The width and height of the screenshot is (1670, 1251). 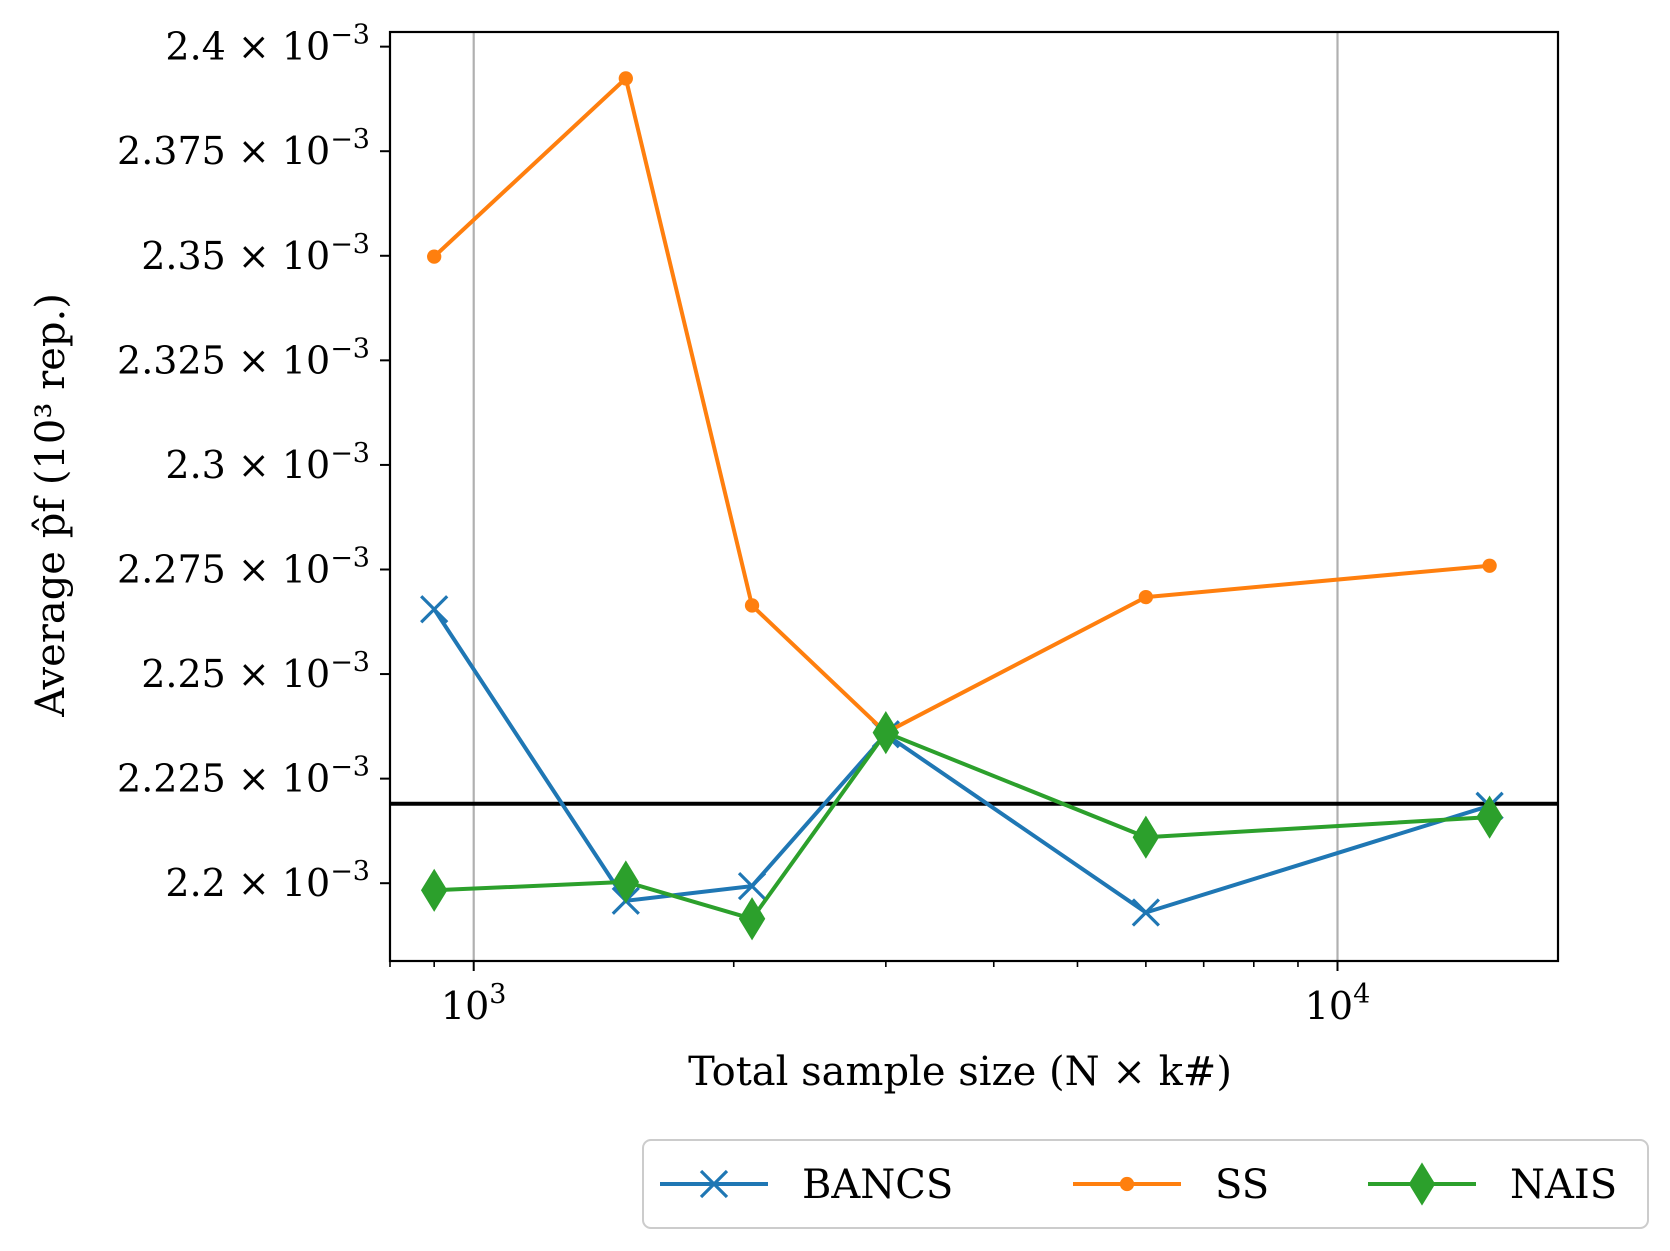 I want to click on y-tick-label: 2.35 × 10⁻³, so click(x=255, y=253).